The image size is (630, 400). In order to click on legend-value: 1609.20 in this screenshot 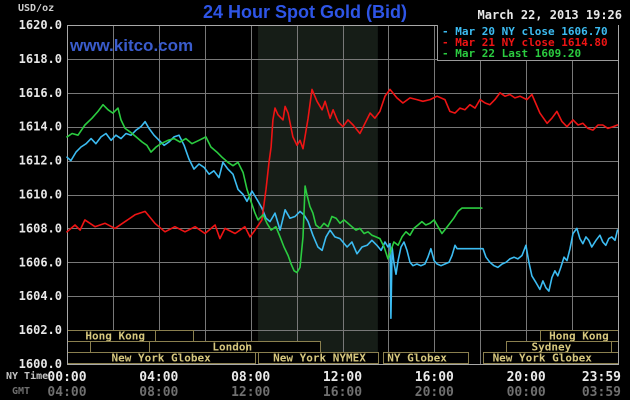, I will do `click(558, 53)`.